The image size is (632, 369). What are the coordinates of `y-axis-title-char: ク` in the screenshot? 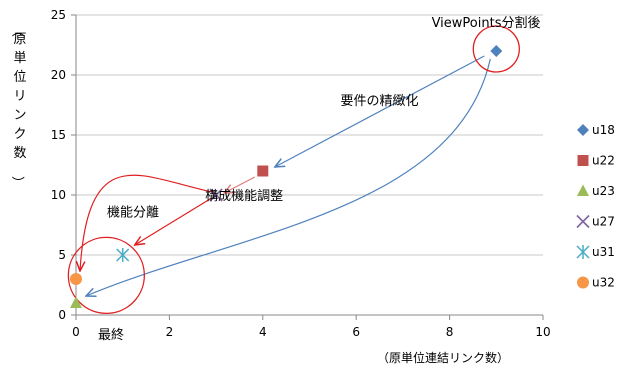 It's located at (19, 134).